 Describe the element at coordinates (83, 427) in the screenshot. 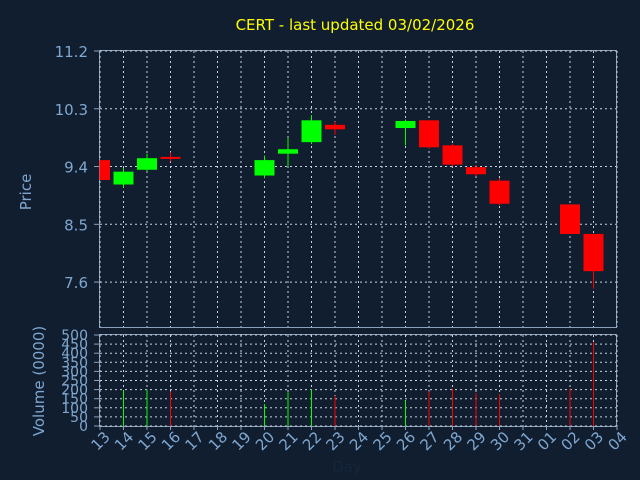

I see `volume-tick-label: 0` at that location.